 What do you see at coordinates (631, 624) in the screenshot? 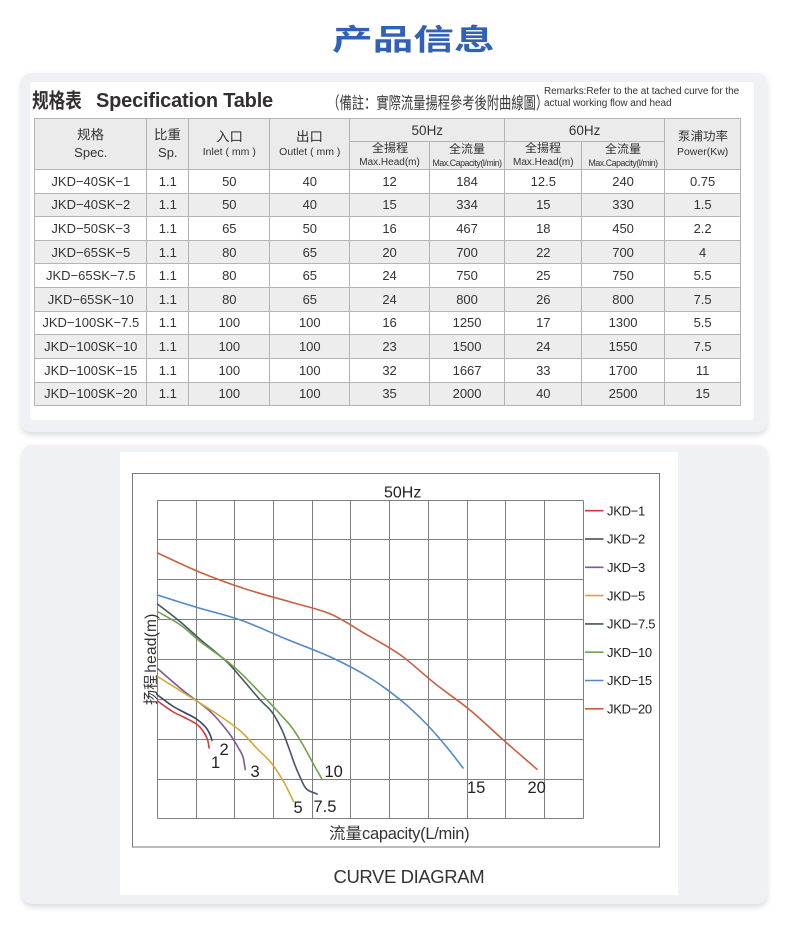
I see `svg-text: JKD−7.5` at bounding box center [631, 624].